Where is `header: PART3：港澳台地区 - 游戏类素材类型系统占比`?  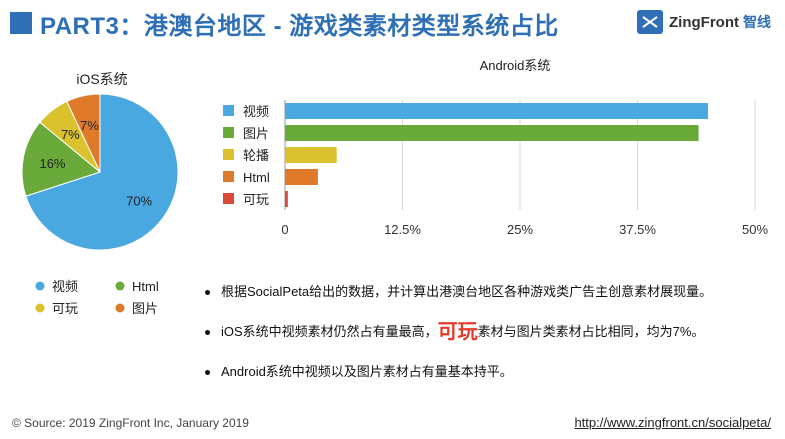 header: PART3：港澳台地区 - 游戏类素材类型系统占比 is located at coordinates (284, 24).